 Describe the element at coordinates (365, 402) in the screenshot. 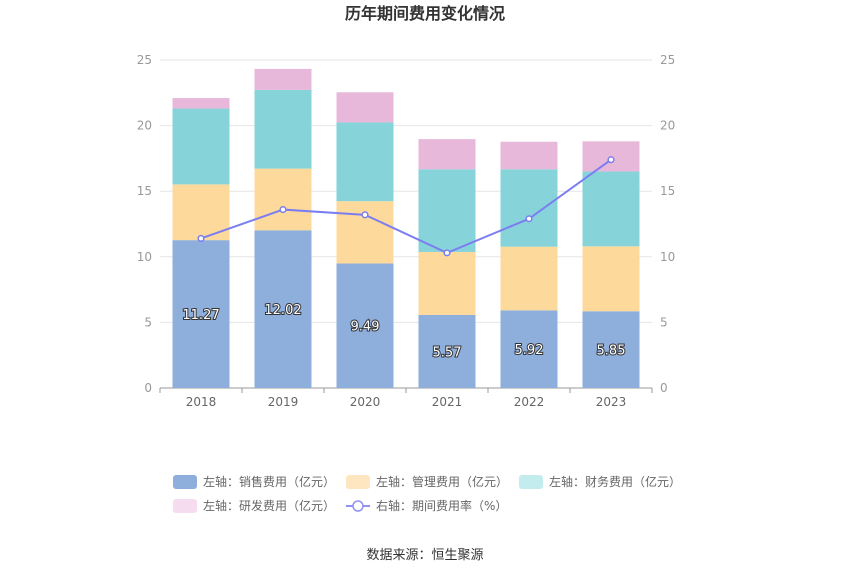

I see `x-tick-label: 2020` at that location.